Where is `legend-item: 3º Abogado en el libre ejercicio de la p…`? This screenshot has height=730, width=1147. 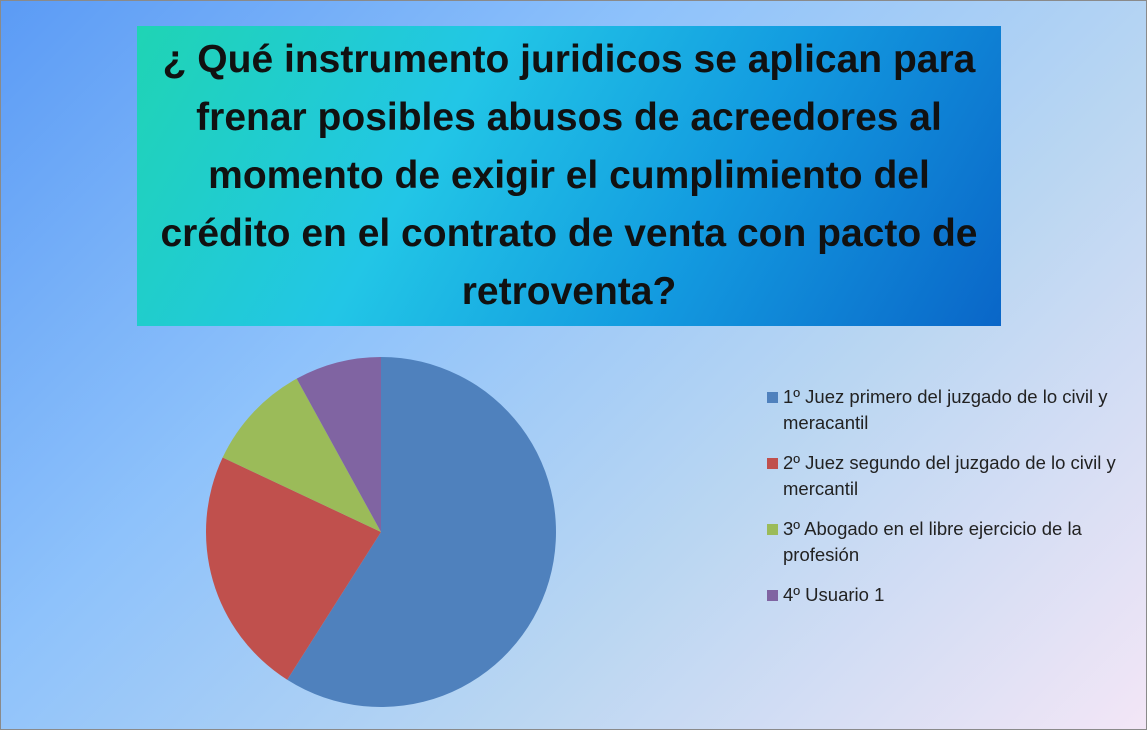
legend-item: 3º Abogado en el libre ejercicio de la p… is located at coordinates (953, 542).